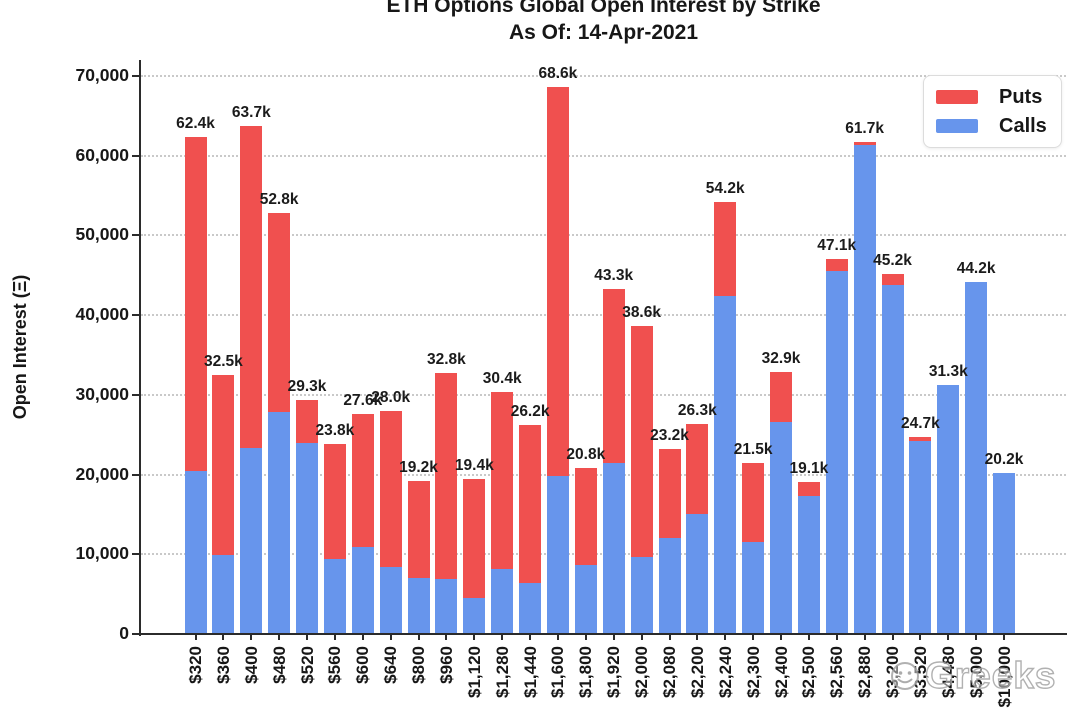 Image resolution: width=1080 pixels, height=711 pixels. I want to click on bar-$2,240, so click(725, 417).